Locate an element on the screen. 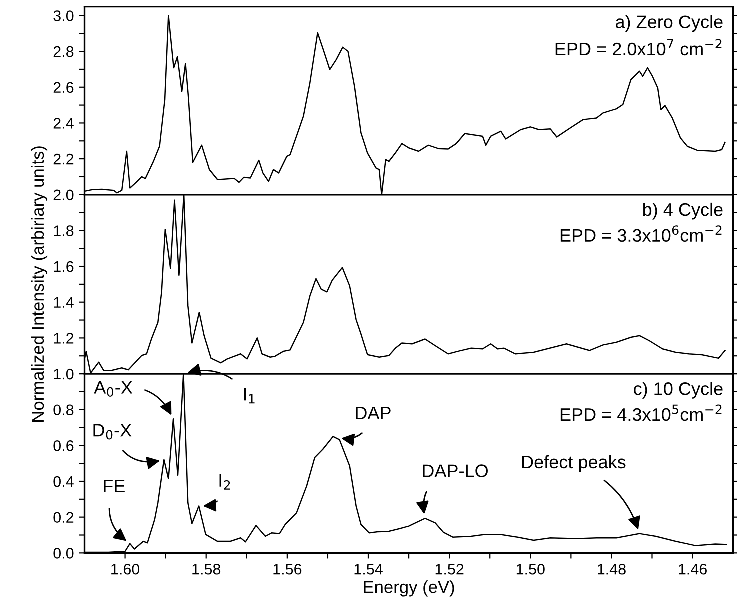  y-tick-label: 1.4 is located at coordinates (64, 302).